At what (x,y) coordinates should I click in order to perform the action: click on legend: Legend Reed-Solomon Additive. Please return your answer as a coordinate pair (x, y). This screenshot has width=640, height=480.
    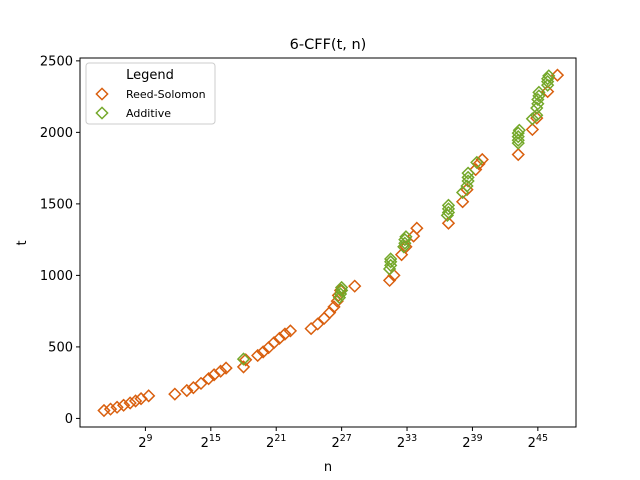
    Looking at the image, I should click on (150, 93).